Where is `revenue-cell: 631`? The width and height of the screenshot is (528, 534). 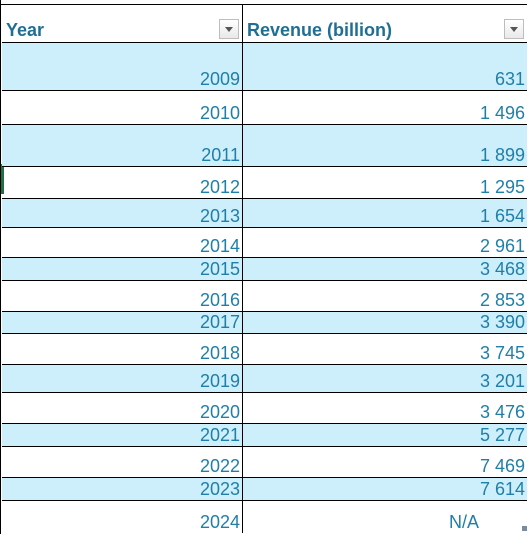
revenue-cell: 631 is located at coordinates (385, 66).